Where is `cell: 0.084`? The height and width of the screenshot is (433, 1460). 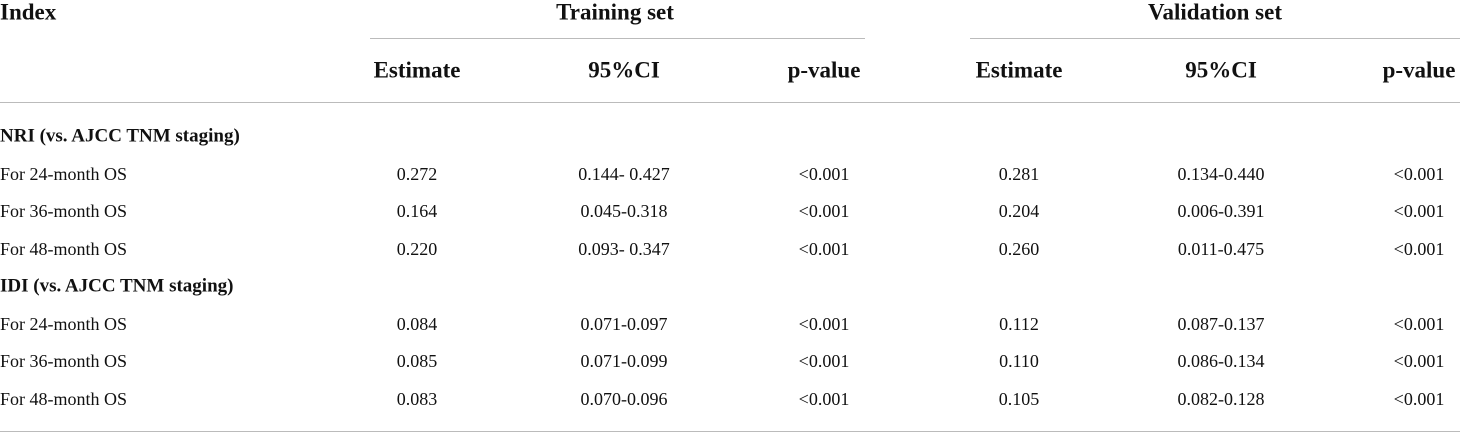 cell: 0.084 is located at coordinates (417, 323).